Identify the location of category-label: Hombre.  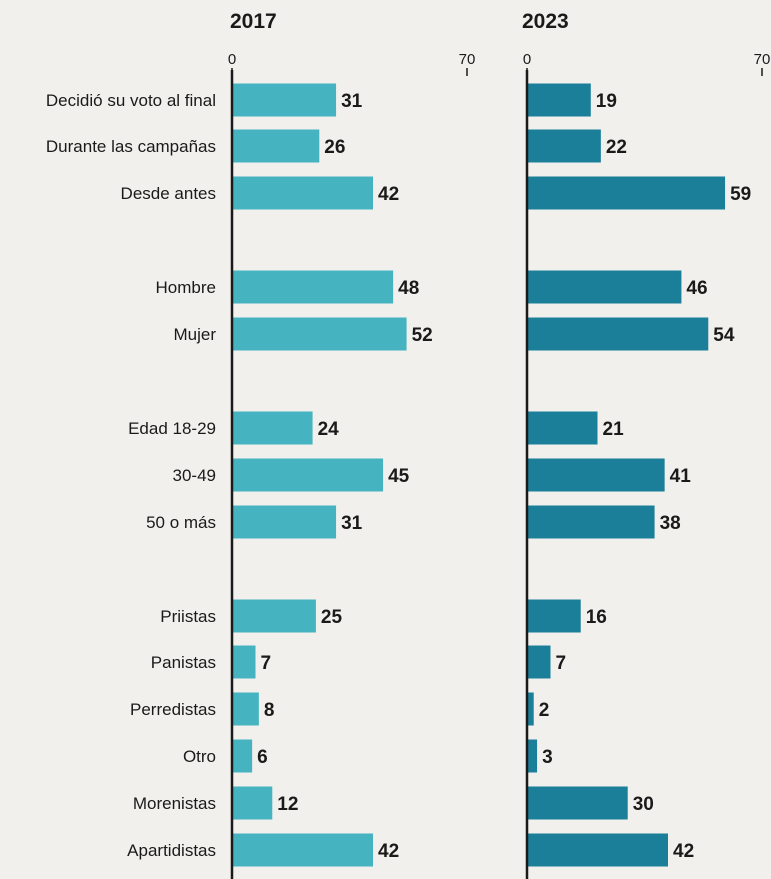
(186, 287).